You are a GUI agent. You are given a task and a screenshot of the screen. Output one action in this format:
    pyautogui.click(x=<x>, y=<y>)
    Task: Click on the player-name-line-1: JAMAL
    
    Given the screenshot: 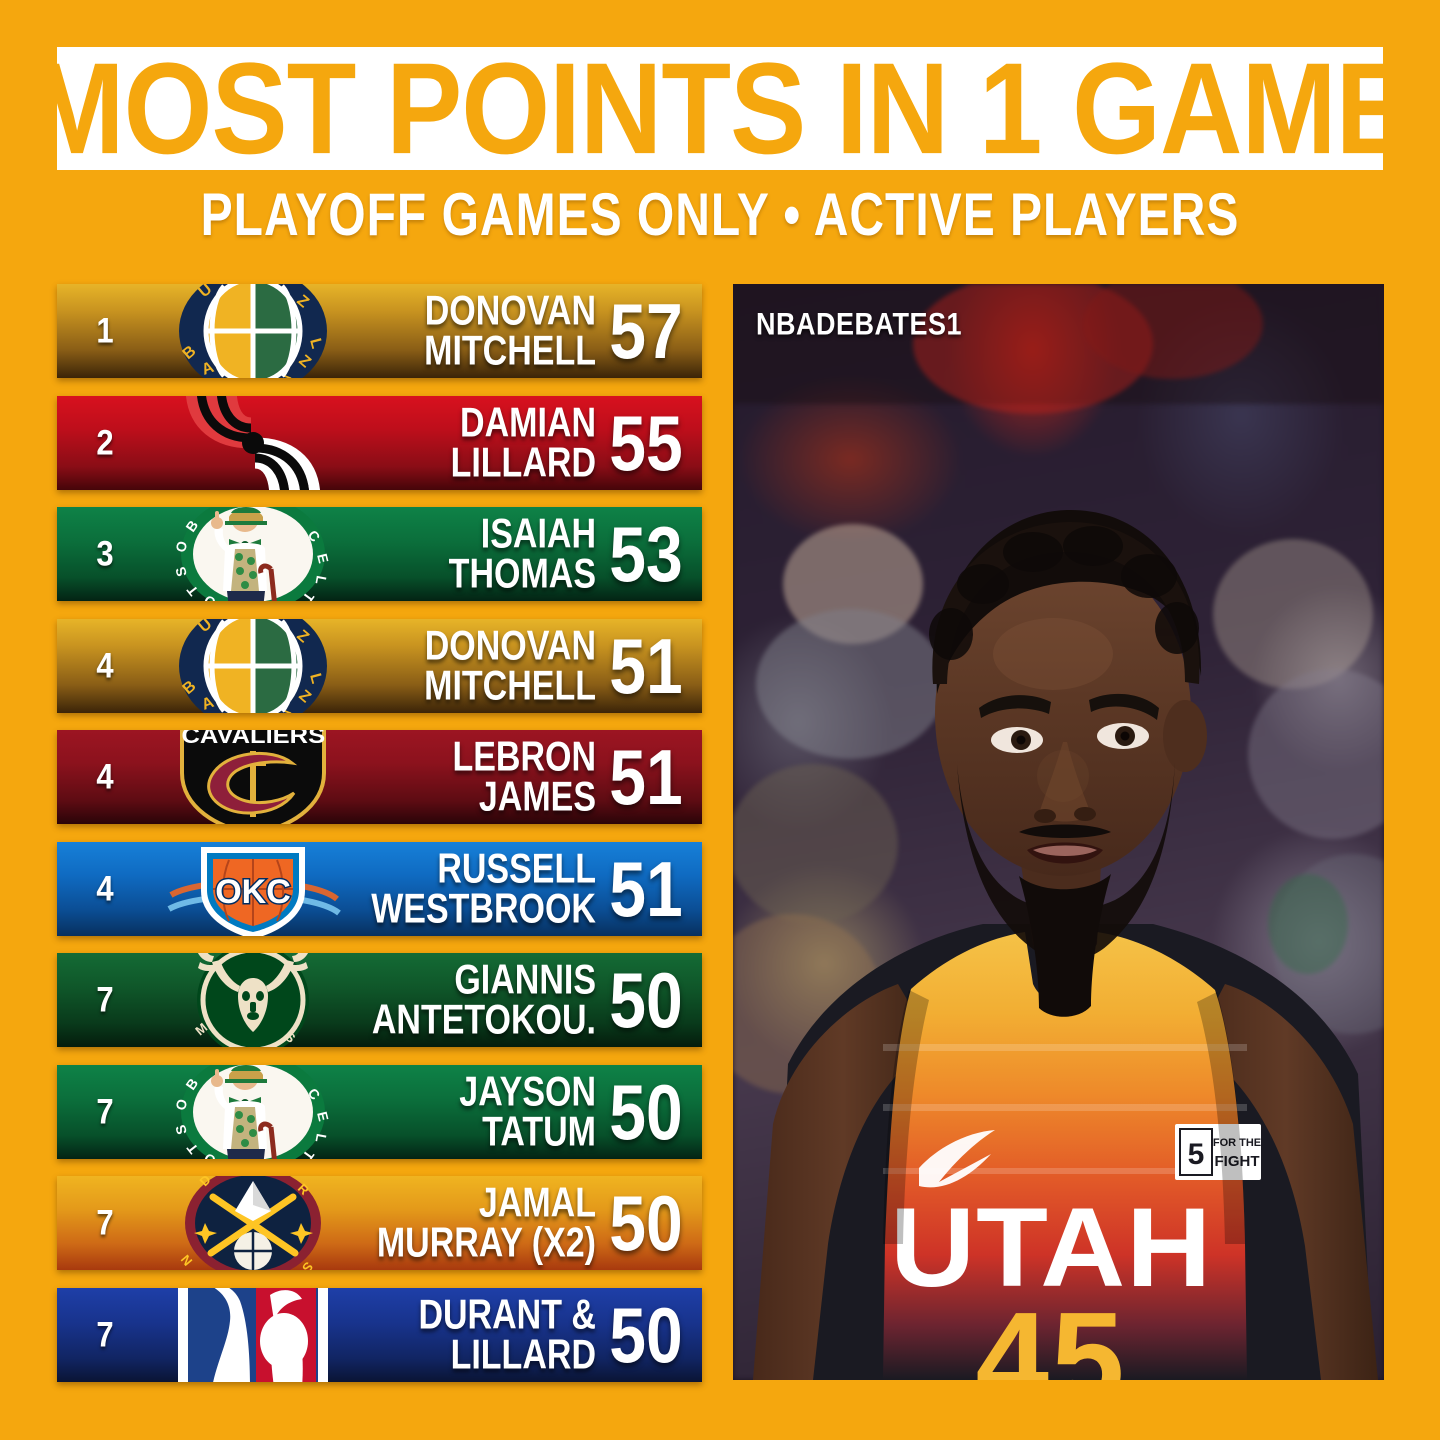 What is the action you would take?
    pyautogui.click(x=537, y=1203)
    